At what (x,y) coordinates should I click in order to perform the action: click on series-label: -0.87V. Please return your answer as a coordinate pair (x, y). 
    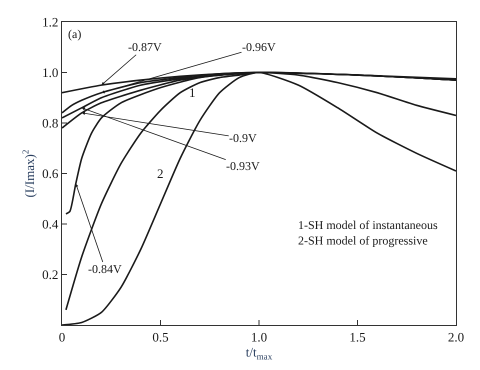
    Looking at the image, I should click on (145, 47).